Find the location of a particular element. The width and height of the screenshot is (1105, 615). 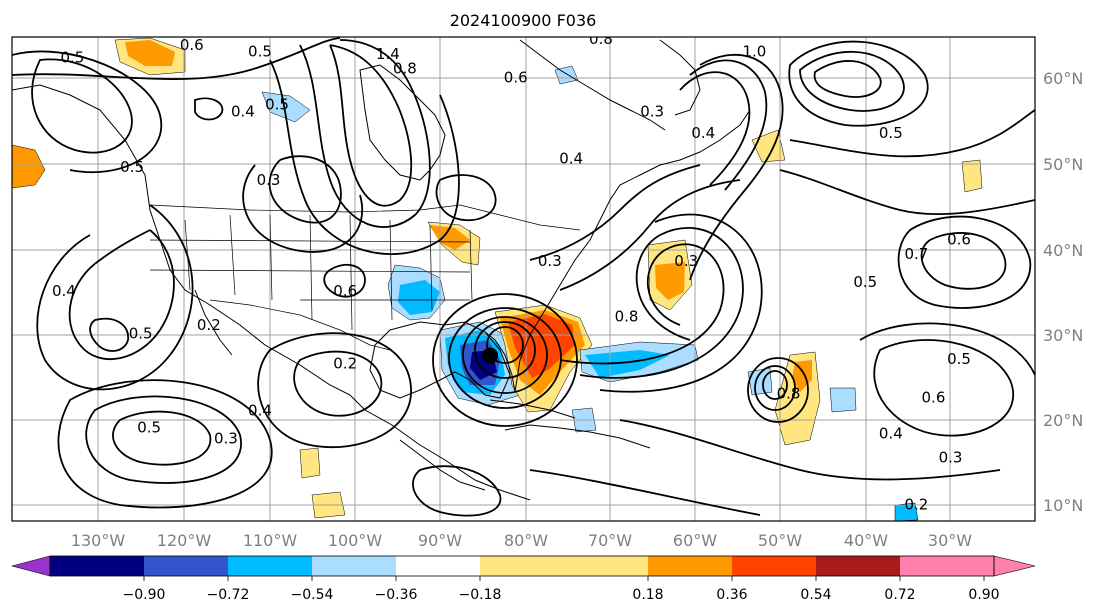

lon-label-90w: 90°W is located at coordinates (440, 540).